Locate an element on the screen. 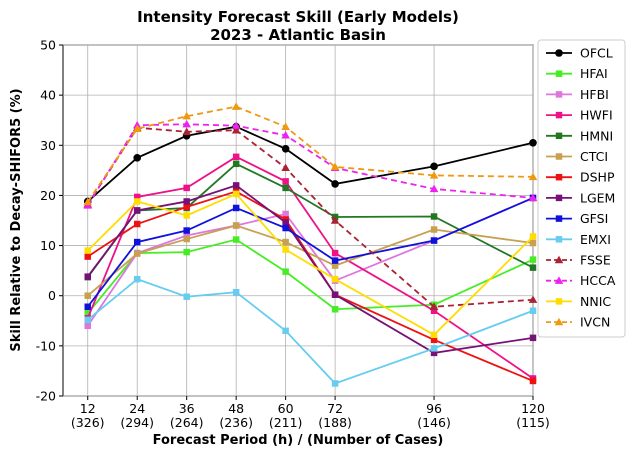 The width and height of the screenshot is (630, 456). y-tick-label: 20 is located at coordinates (48, 195).